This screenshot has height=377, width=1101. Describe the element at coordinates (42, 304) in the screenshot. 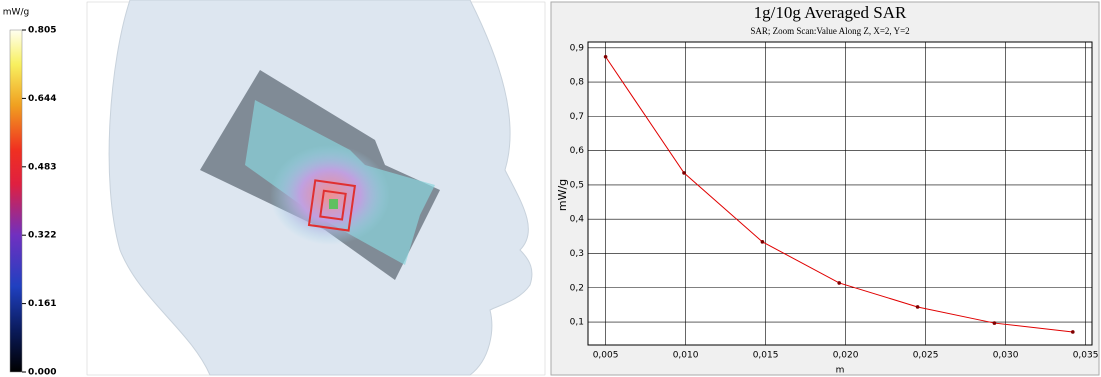

I see `colorbar-tick-label: 0.161` at that location.